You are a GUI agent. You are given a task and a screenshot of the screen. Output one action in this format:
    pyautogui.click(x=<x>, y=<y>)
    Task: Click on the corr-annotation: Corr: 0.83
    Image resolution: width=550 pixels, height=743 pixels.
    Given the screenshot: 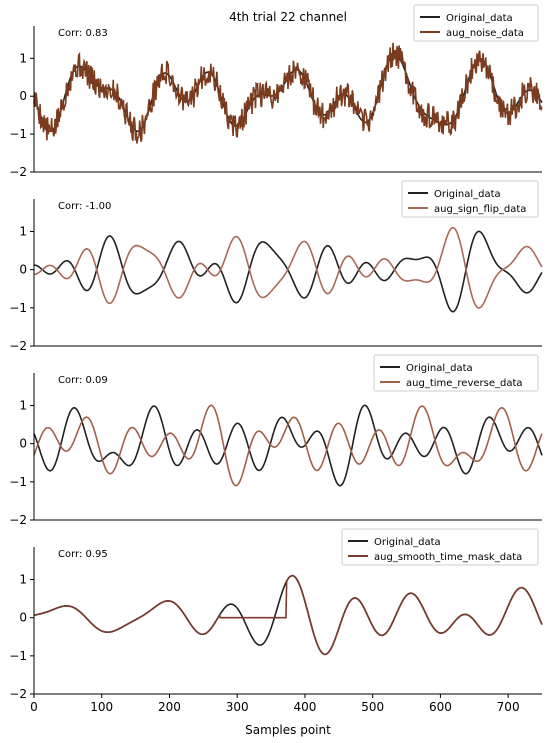 What is the action you would take?
    pyautogui.click(x=83, y=33)
    